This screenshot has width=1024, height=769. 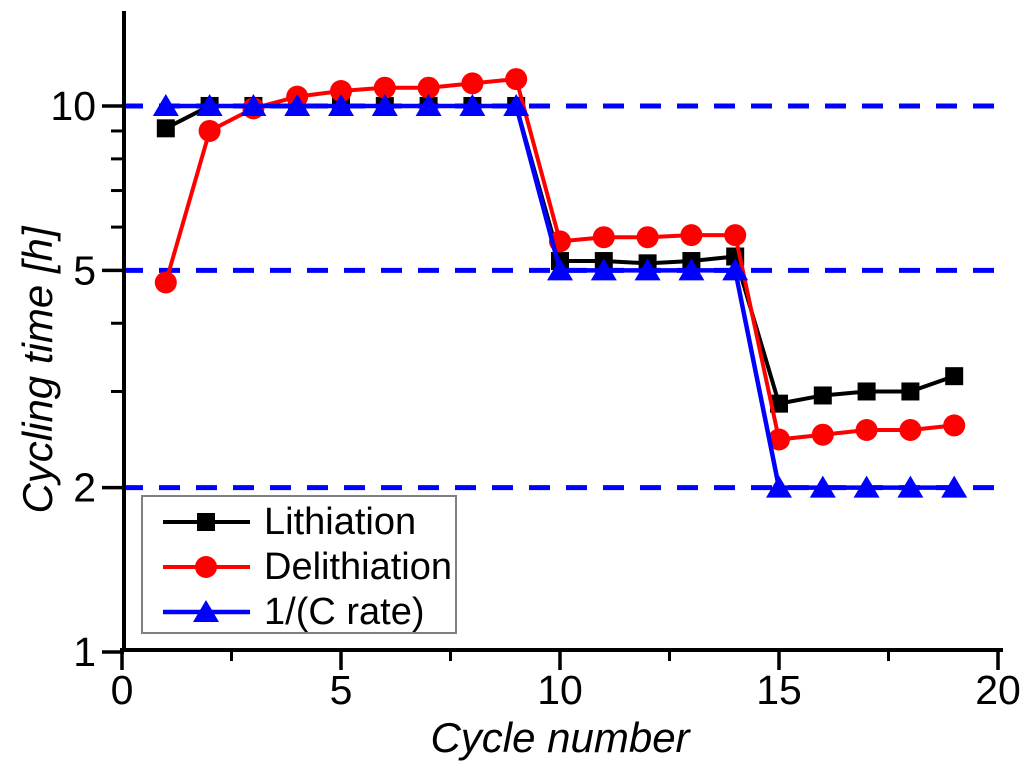 What do you see at coordinates (560, 690) in the screenshot?
I see `x-tick-label: 10` at bounding box center [560, 690].